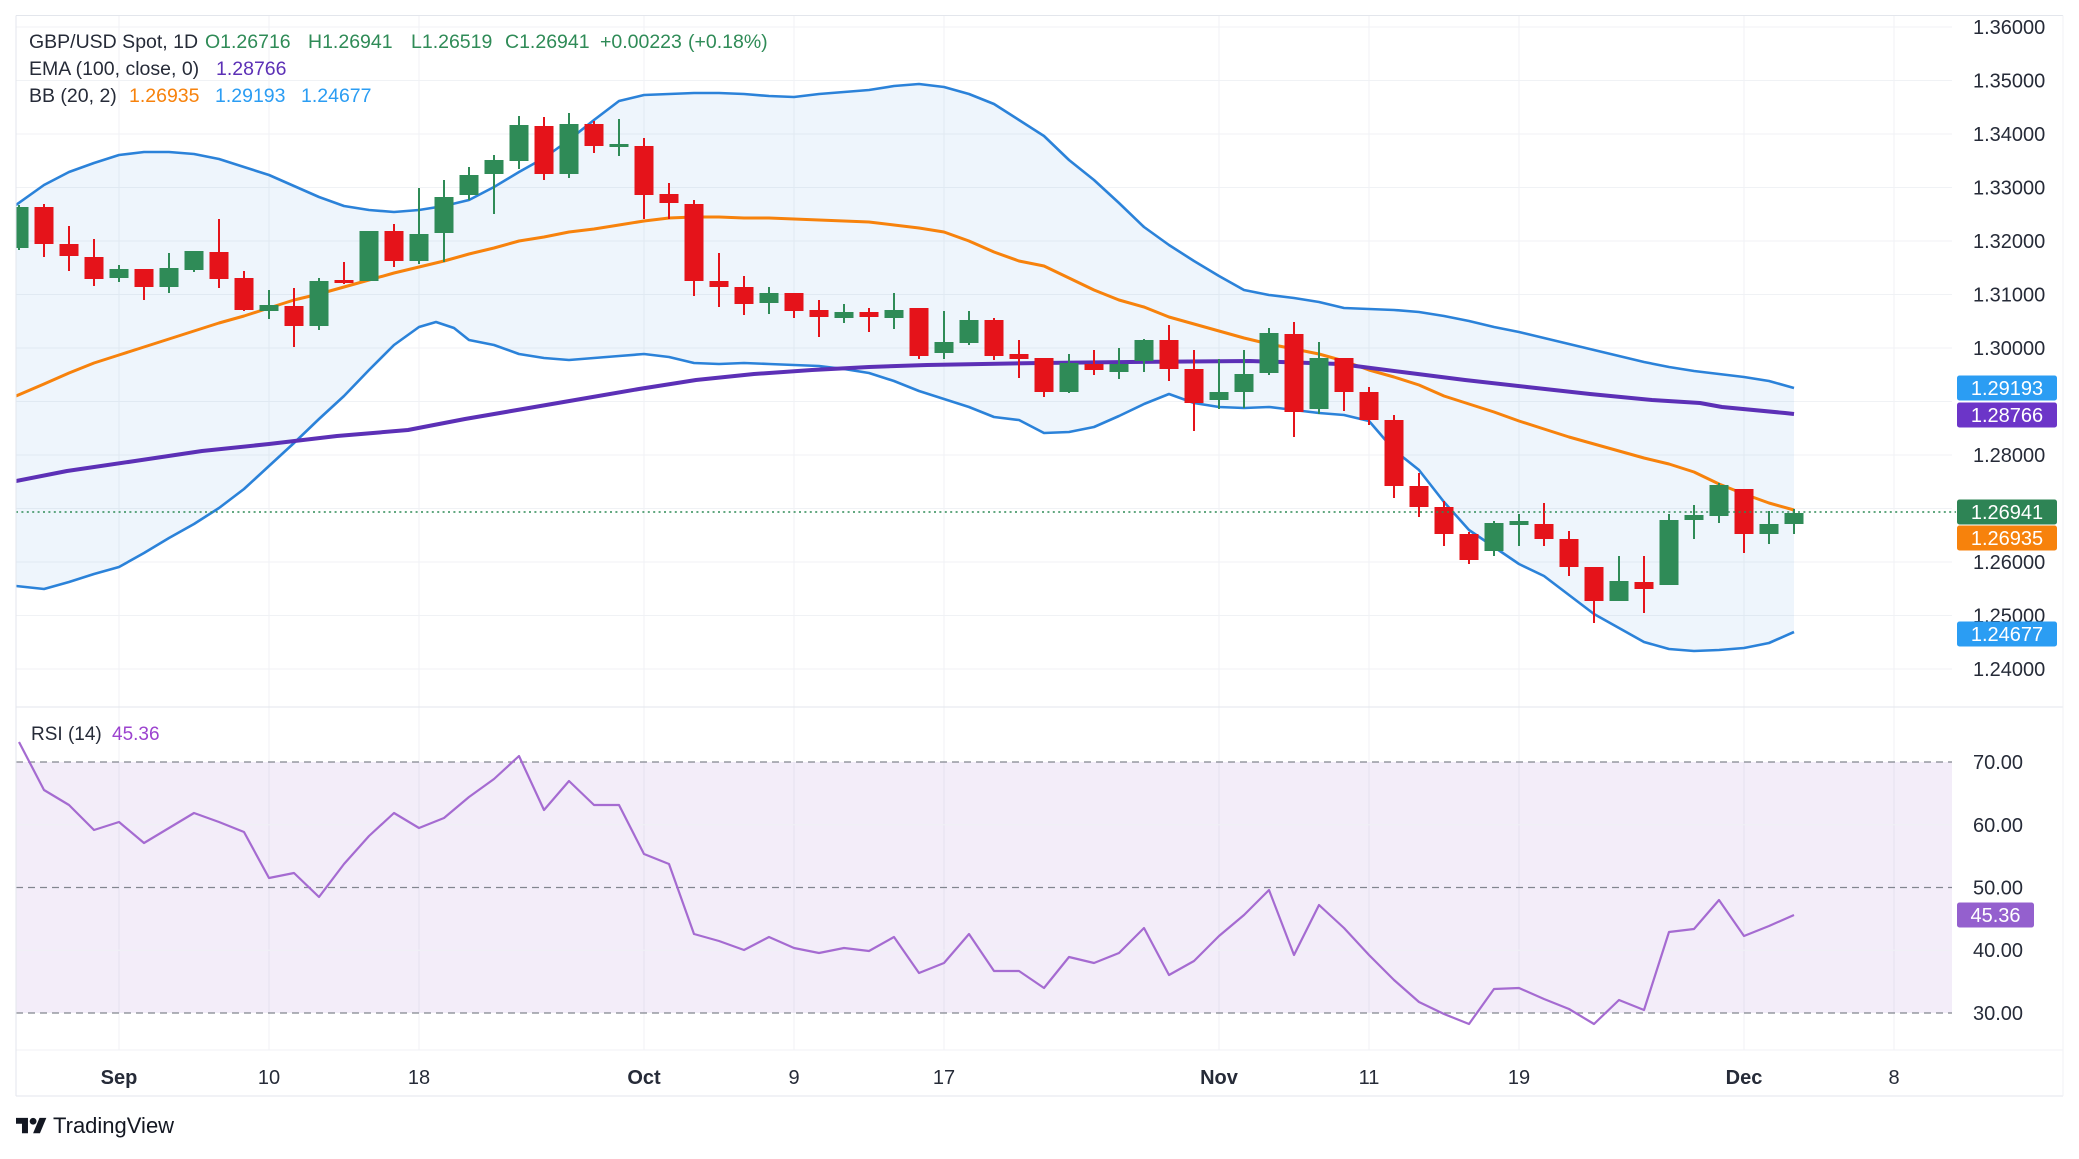  What do you see at coordinates (419, 1078) in the screenshot?
I see `svg-text: 18` at bounding box center [419, 1078].